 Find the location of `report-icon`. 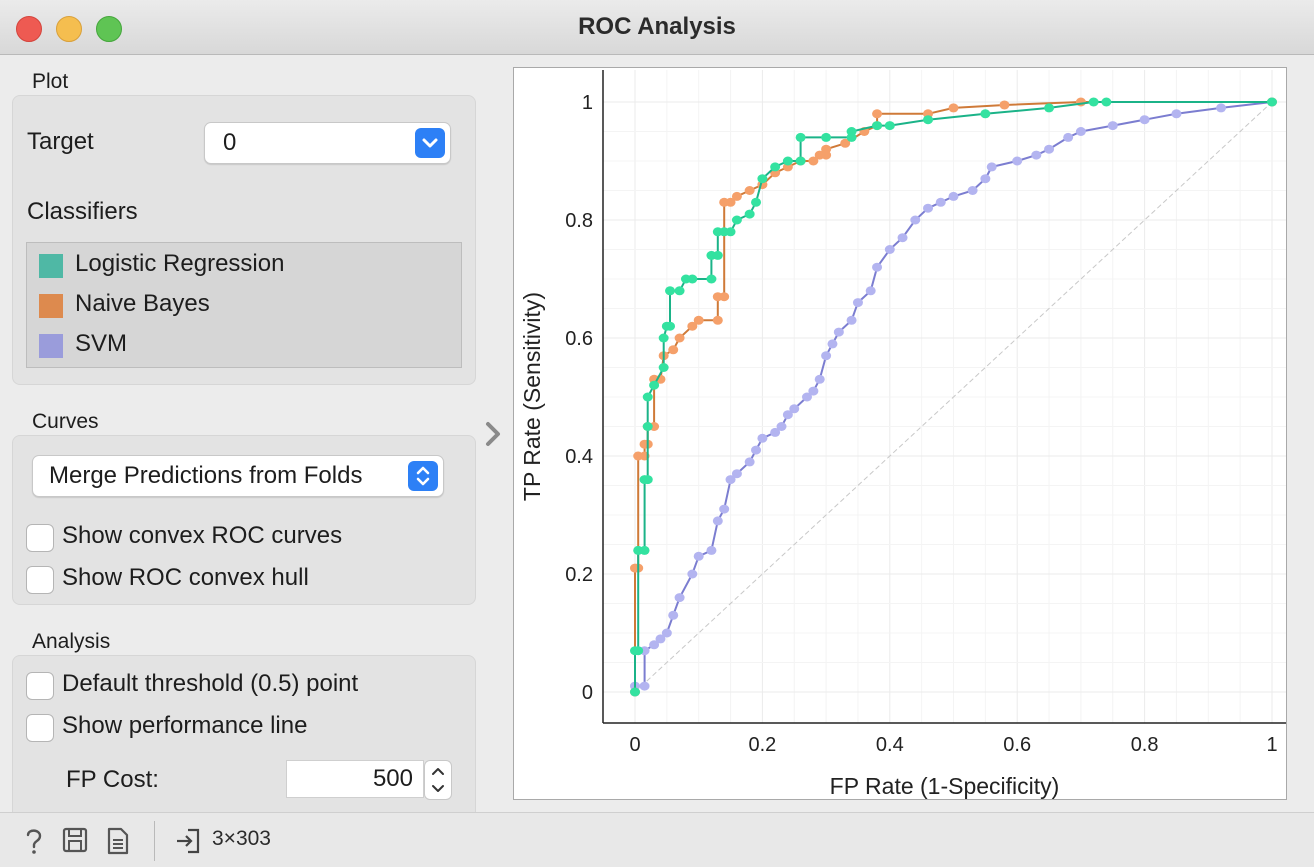

report-icon is located at coordinates (118, 841).